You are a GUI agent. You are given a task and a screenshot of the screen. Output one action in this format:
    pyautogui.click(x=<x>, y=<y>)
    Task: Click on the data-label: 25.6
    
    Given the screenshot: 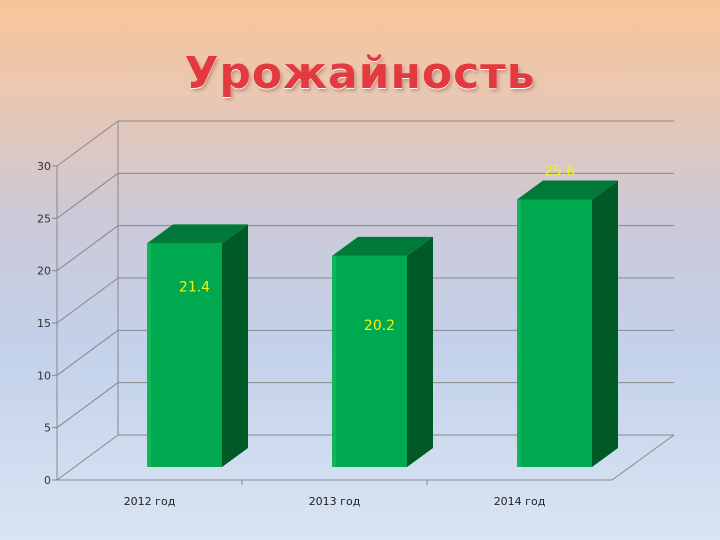 What is the action you would take?
    pyautogui.click(x=559, y=171)
    